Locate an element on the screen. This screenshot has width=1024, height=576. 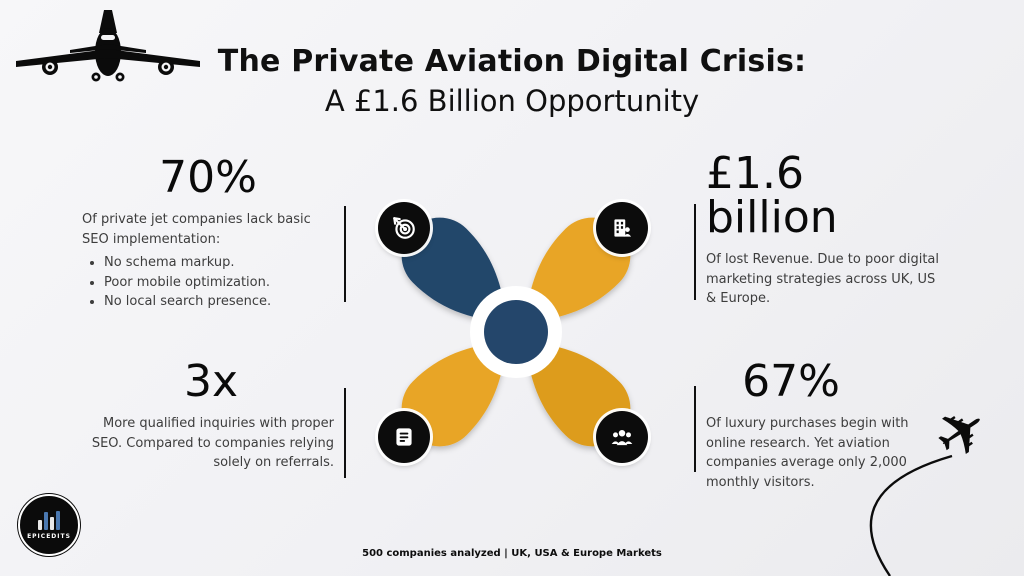
pinwheel-diagram is located at coordinates (516, 332).